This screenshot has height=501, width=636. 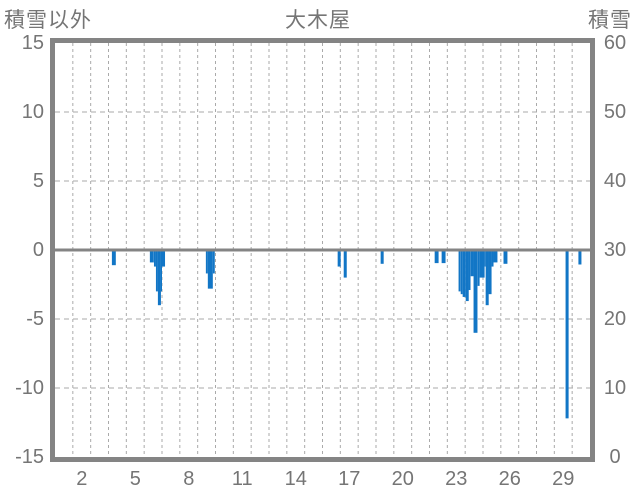 What do you see at coordinates (615, 112) in the screenshot?
I see `y-tick-label: 50` at bounding box center [615, 112].